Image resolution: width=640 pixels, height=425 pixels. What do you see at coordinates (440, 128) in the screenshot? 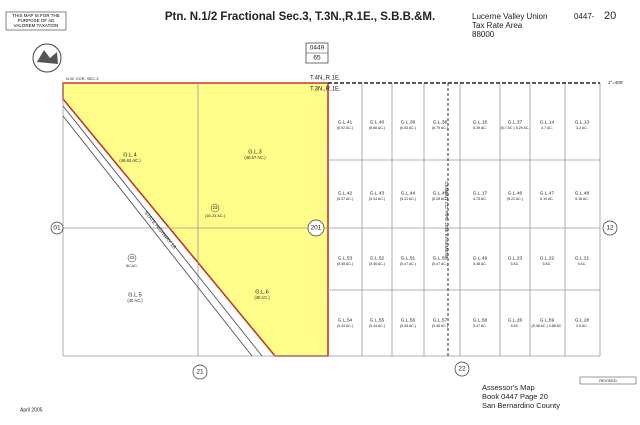
I see `lot-area: (6.79 AC.)` at bounding box center [440, 128].